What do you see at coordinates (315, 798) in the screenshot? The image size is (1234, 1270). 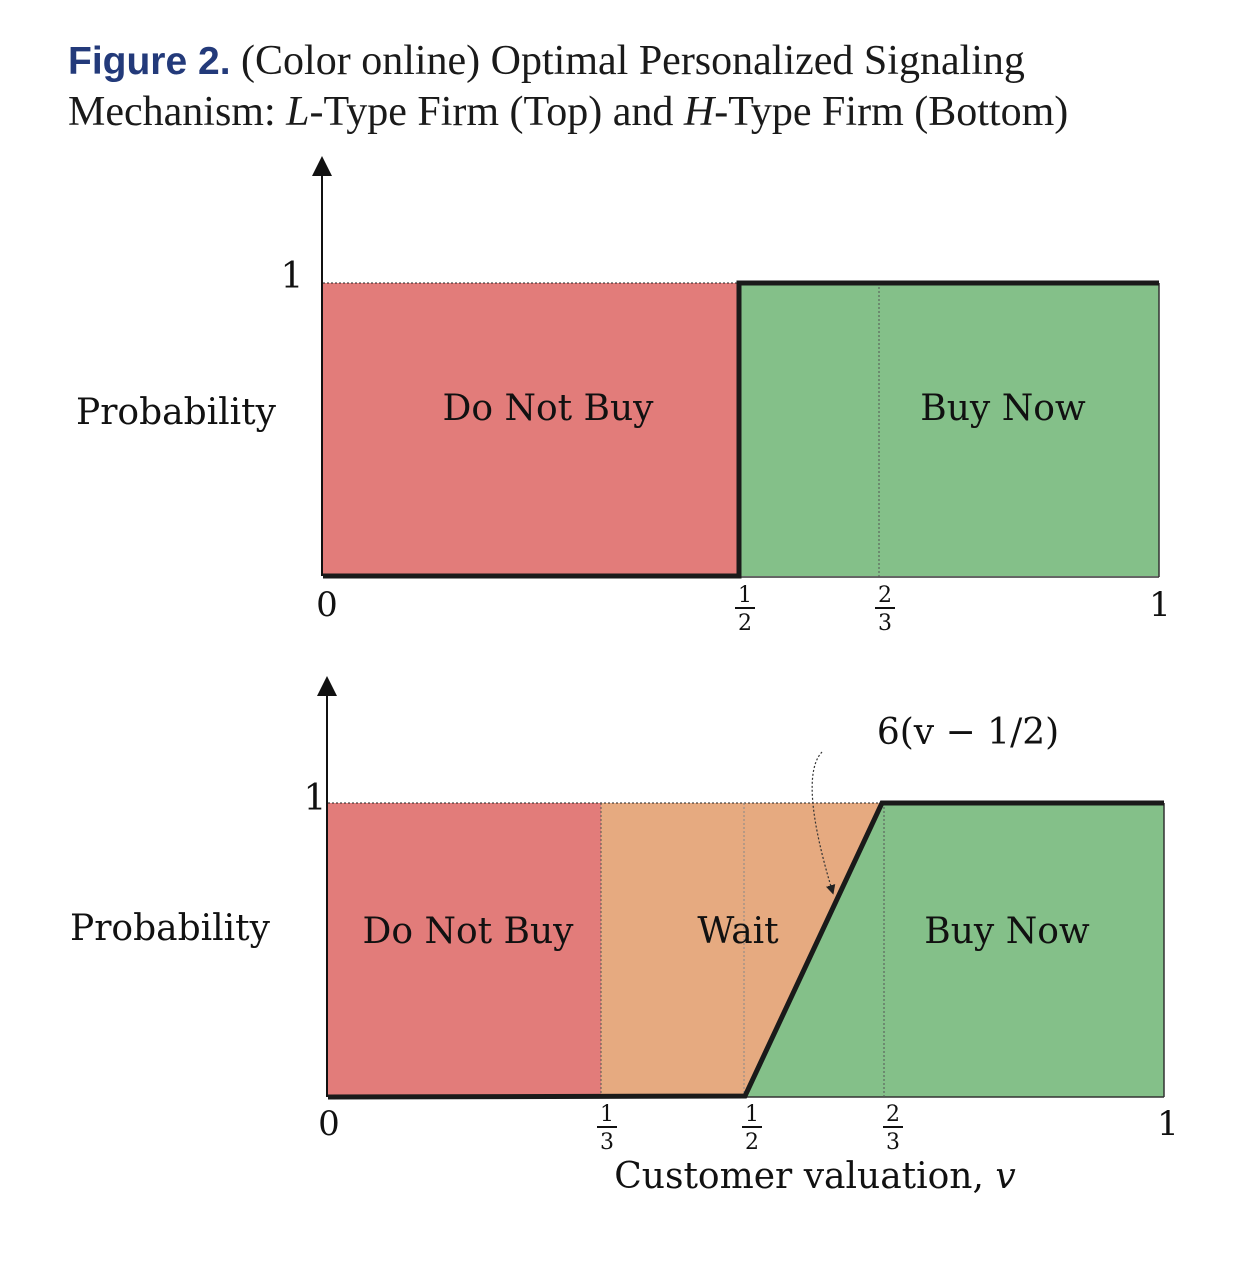 I see `bottom-y-tick-1: 1` at bounding box center [315, 798].